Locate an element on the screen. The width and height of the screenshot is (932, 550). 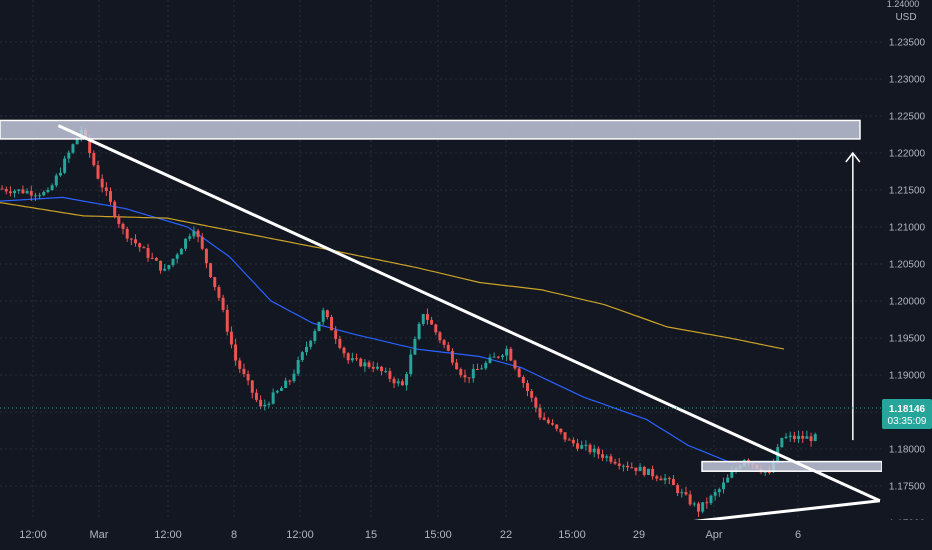
target-arrow is located at coordinates (853, 296).